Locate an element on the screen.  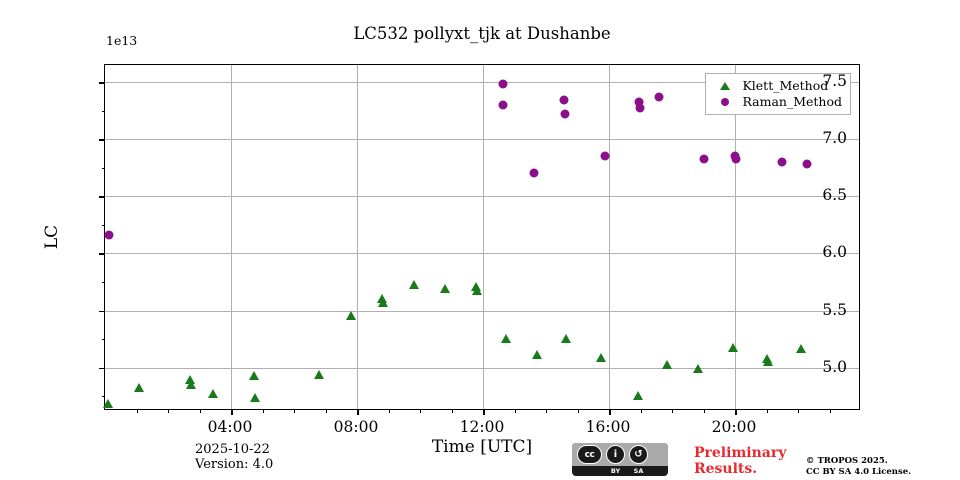
y-tick-label: 5.0 is located at coordinates (834, 366).